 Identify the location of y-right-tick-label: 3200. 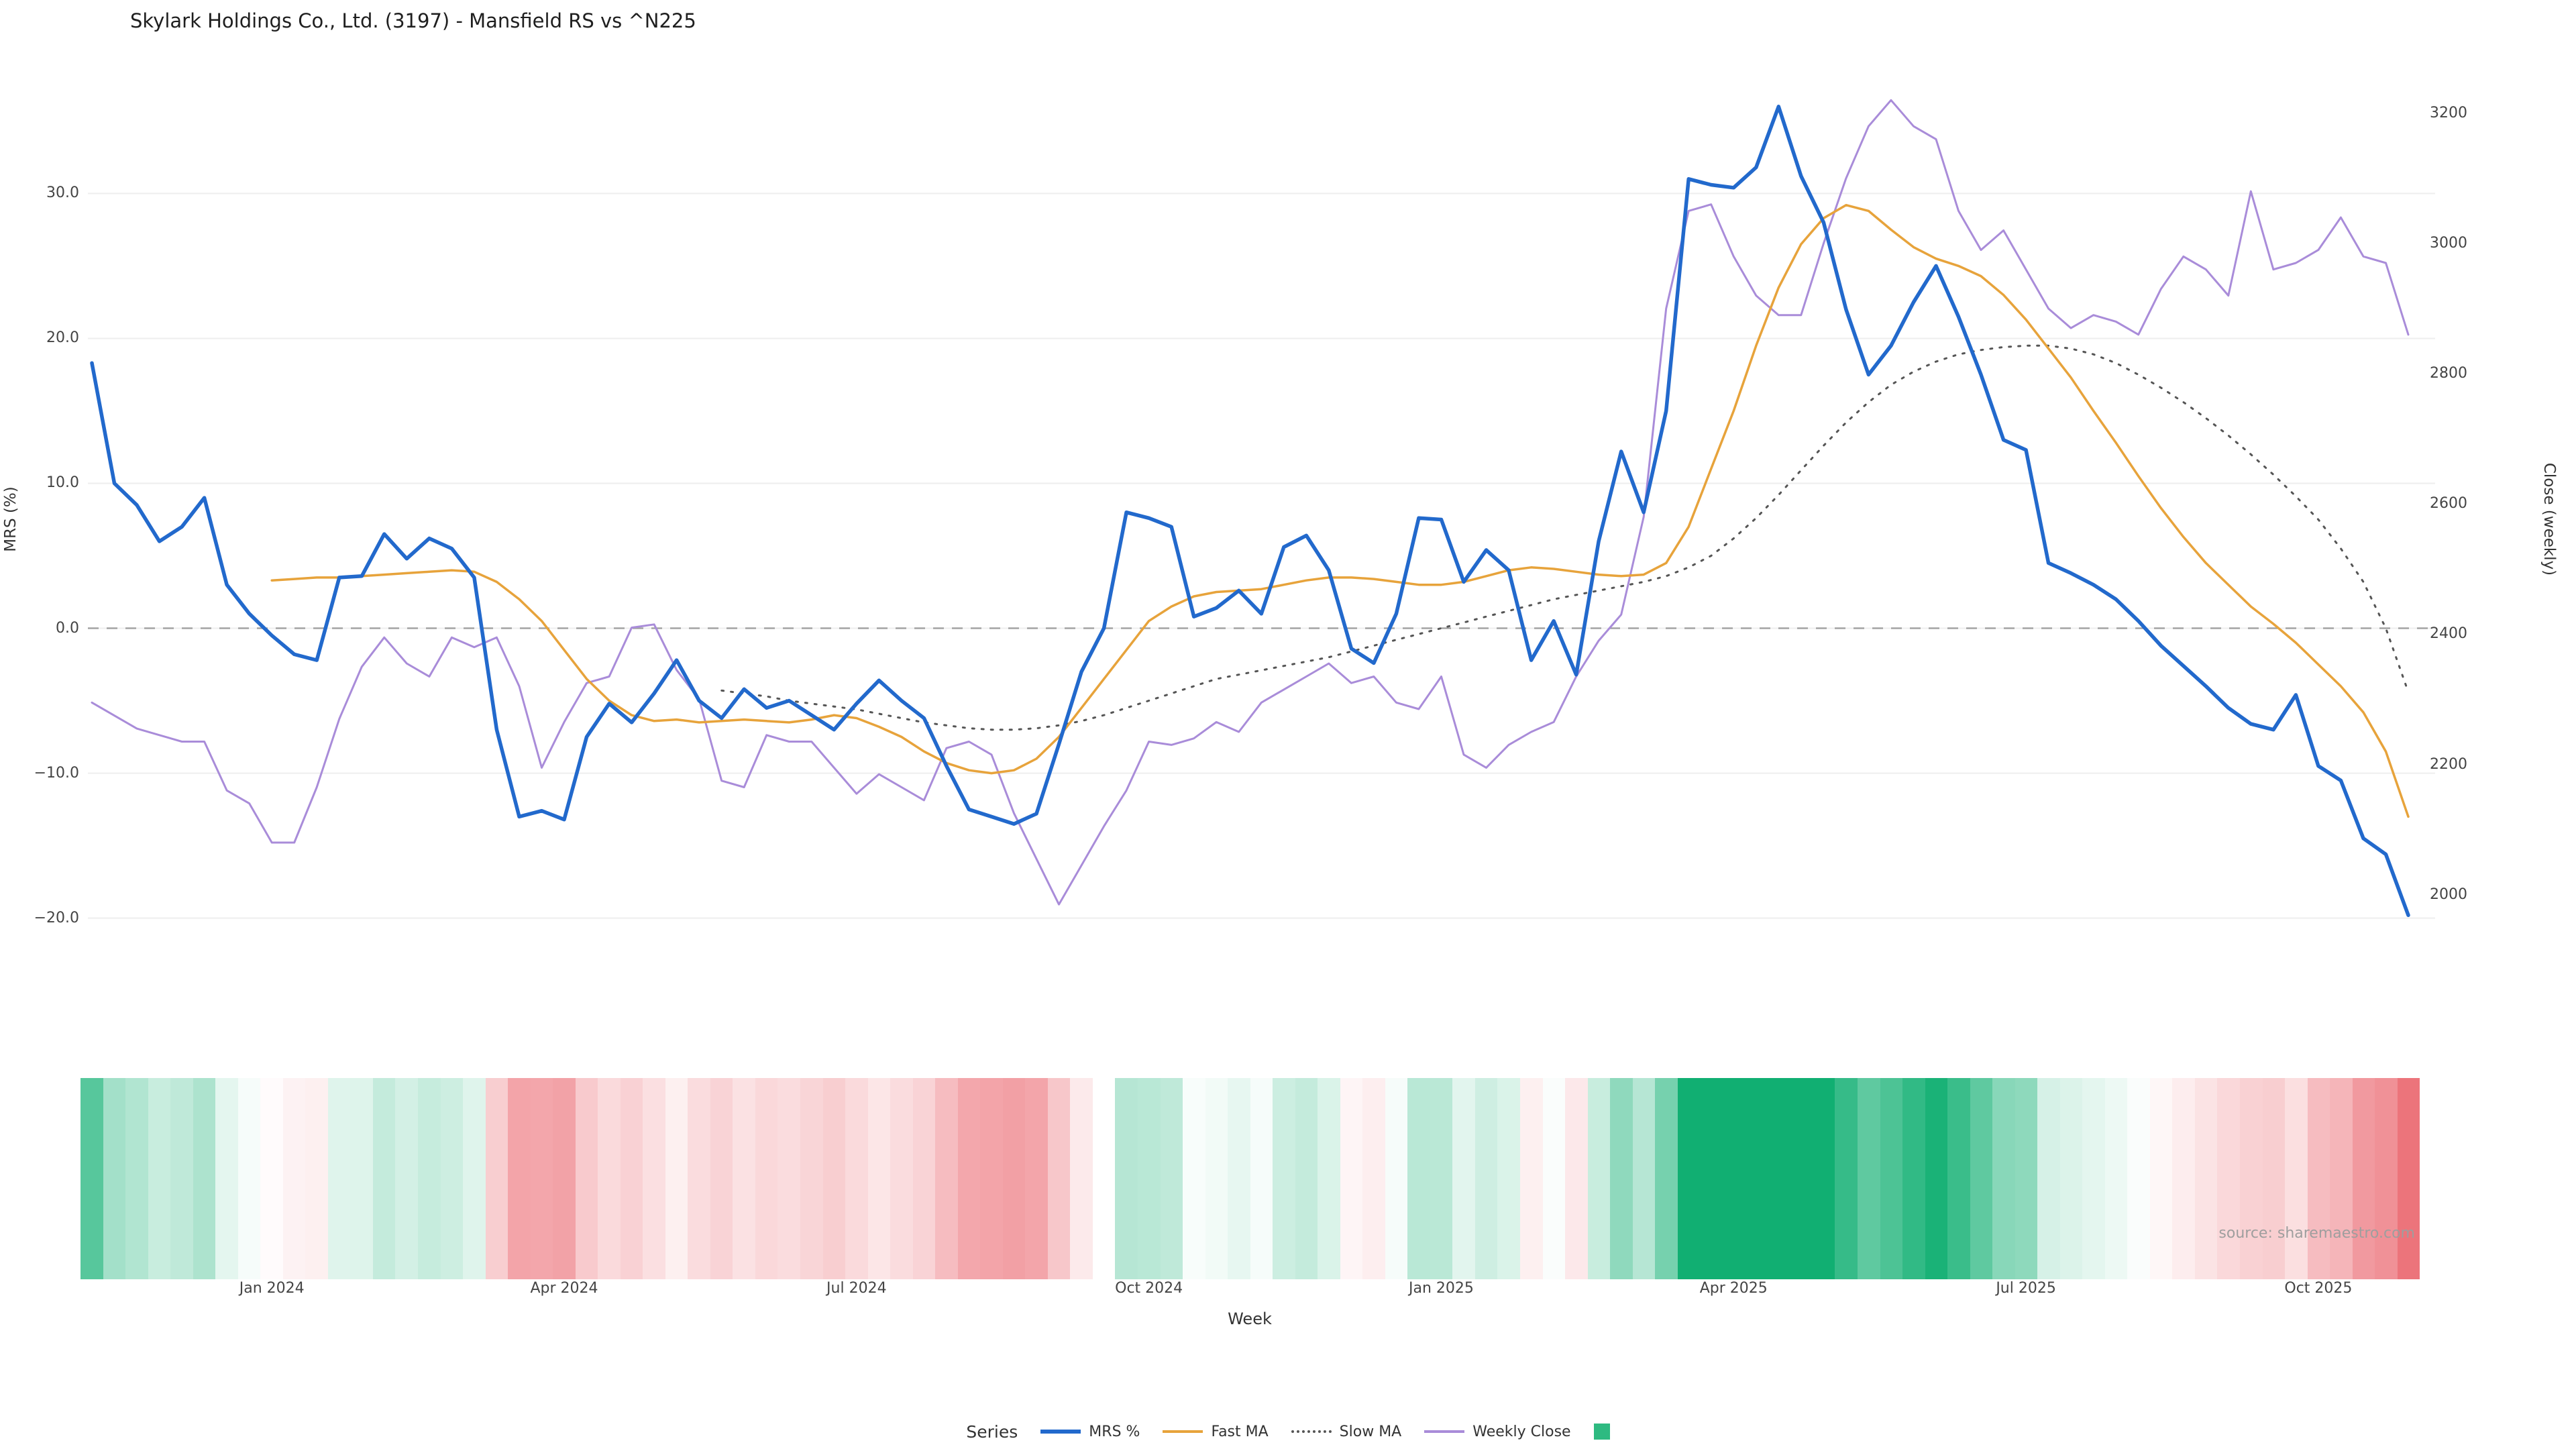
(2448, 112).